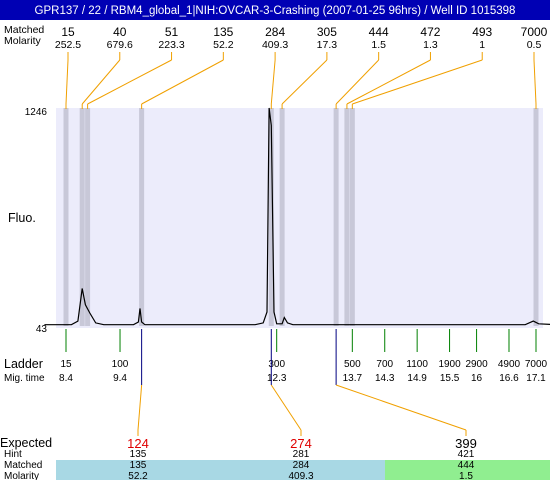 The image size is (550, 480). I want to click on matched-molarity: 52.2, so click(138, 475).